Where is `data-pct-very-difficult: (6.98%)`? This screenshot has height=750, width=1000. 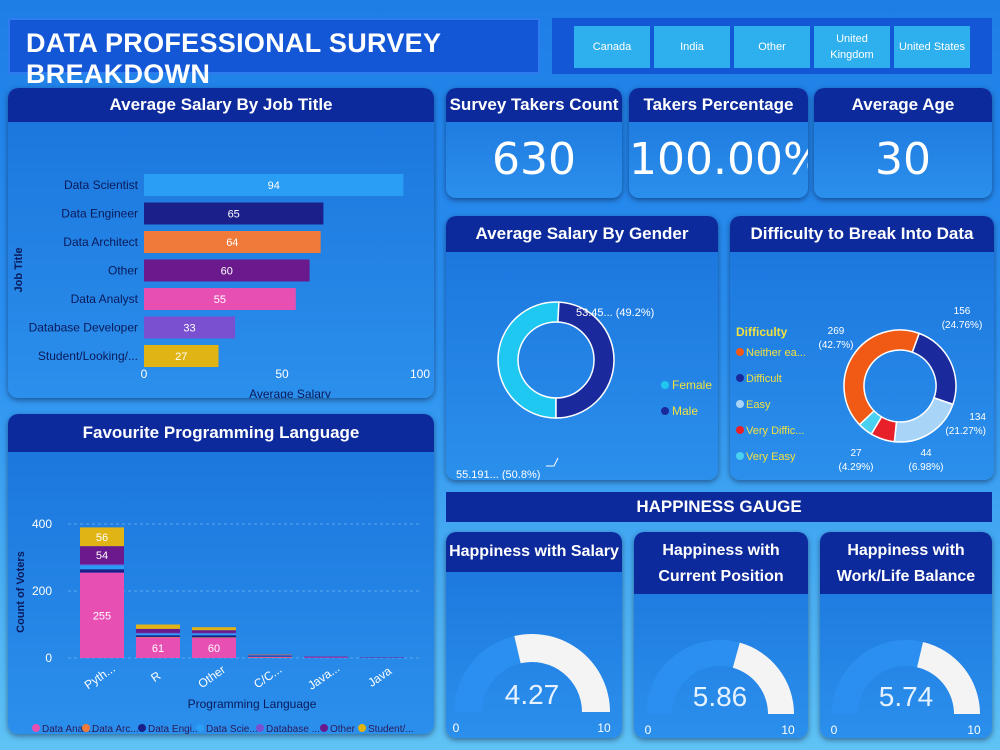
data-pct-very-difficult: (6.98%) is located at coordinates (925, 467).